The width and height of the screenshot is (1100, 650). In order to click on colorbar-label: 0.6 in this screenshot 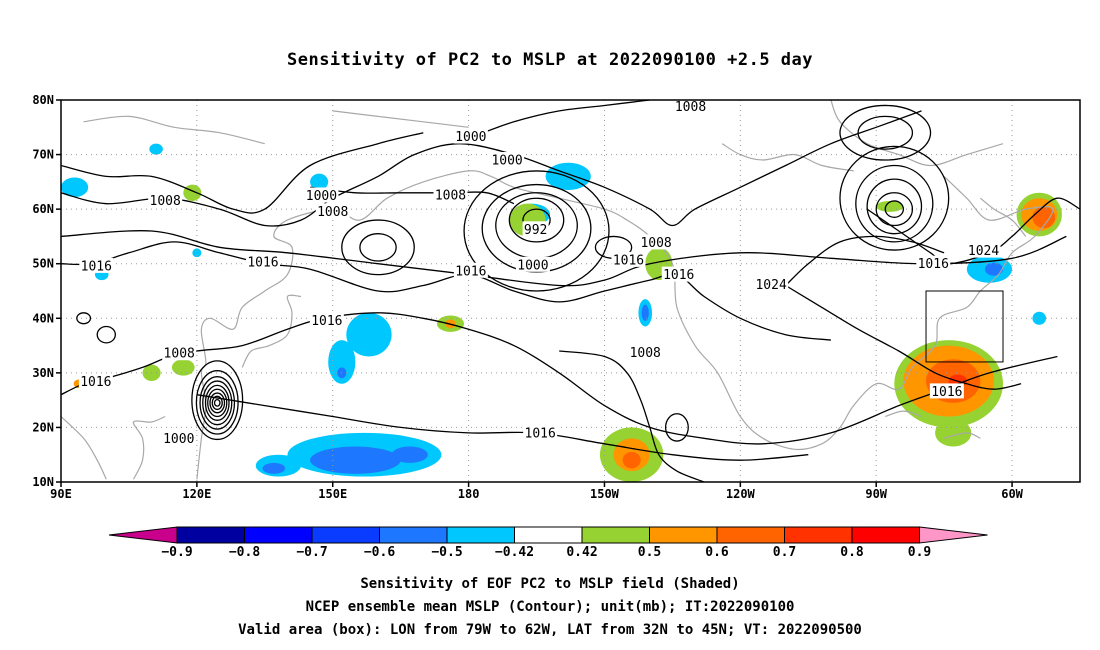, I will do `click(717, 552)`.